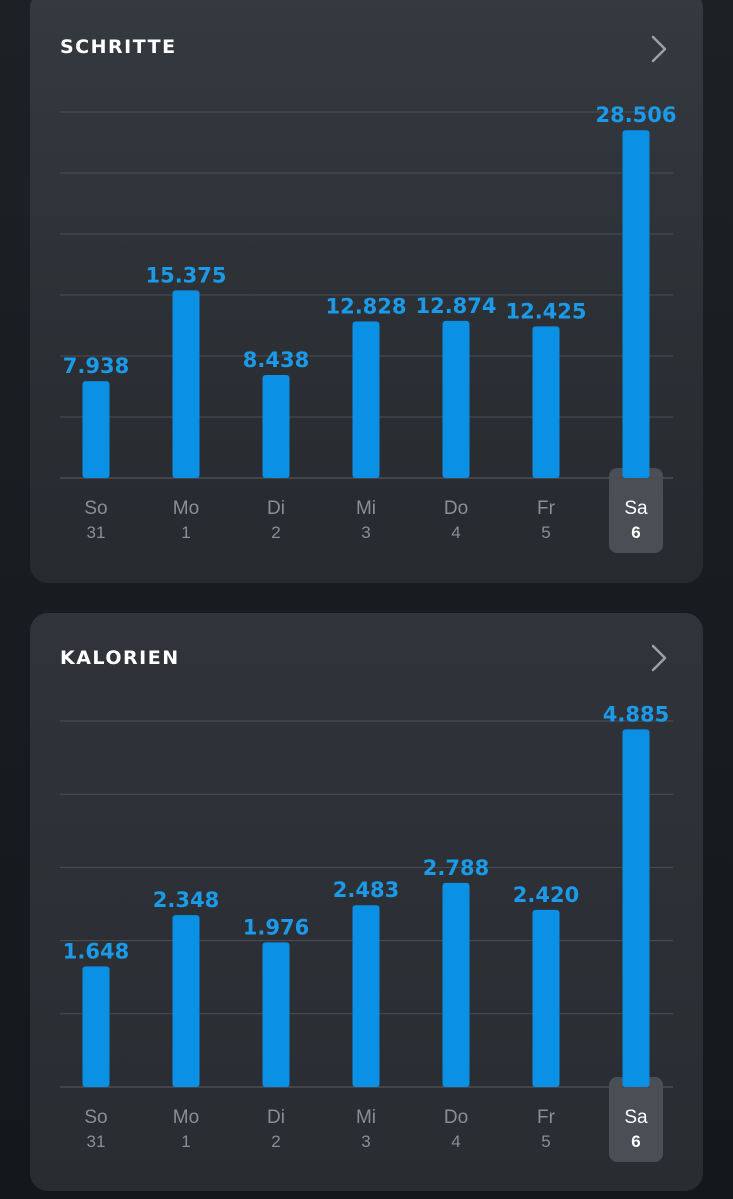  What do you see at coordinates (366, 399) in the screenshot?
I see `steps-bar-mi` at bounding box center [366, 399].